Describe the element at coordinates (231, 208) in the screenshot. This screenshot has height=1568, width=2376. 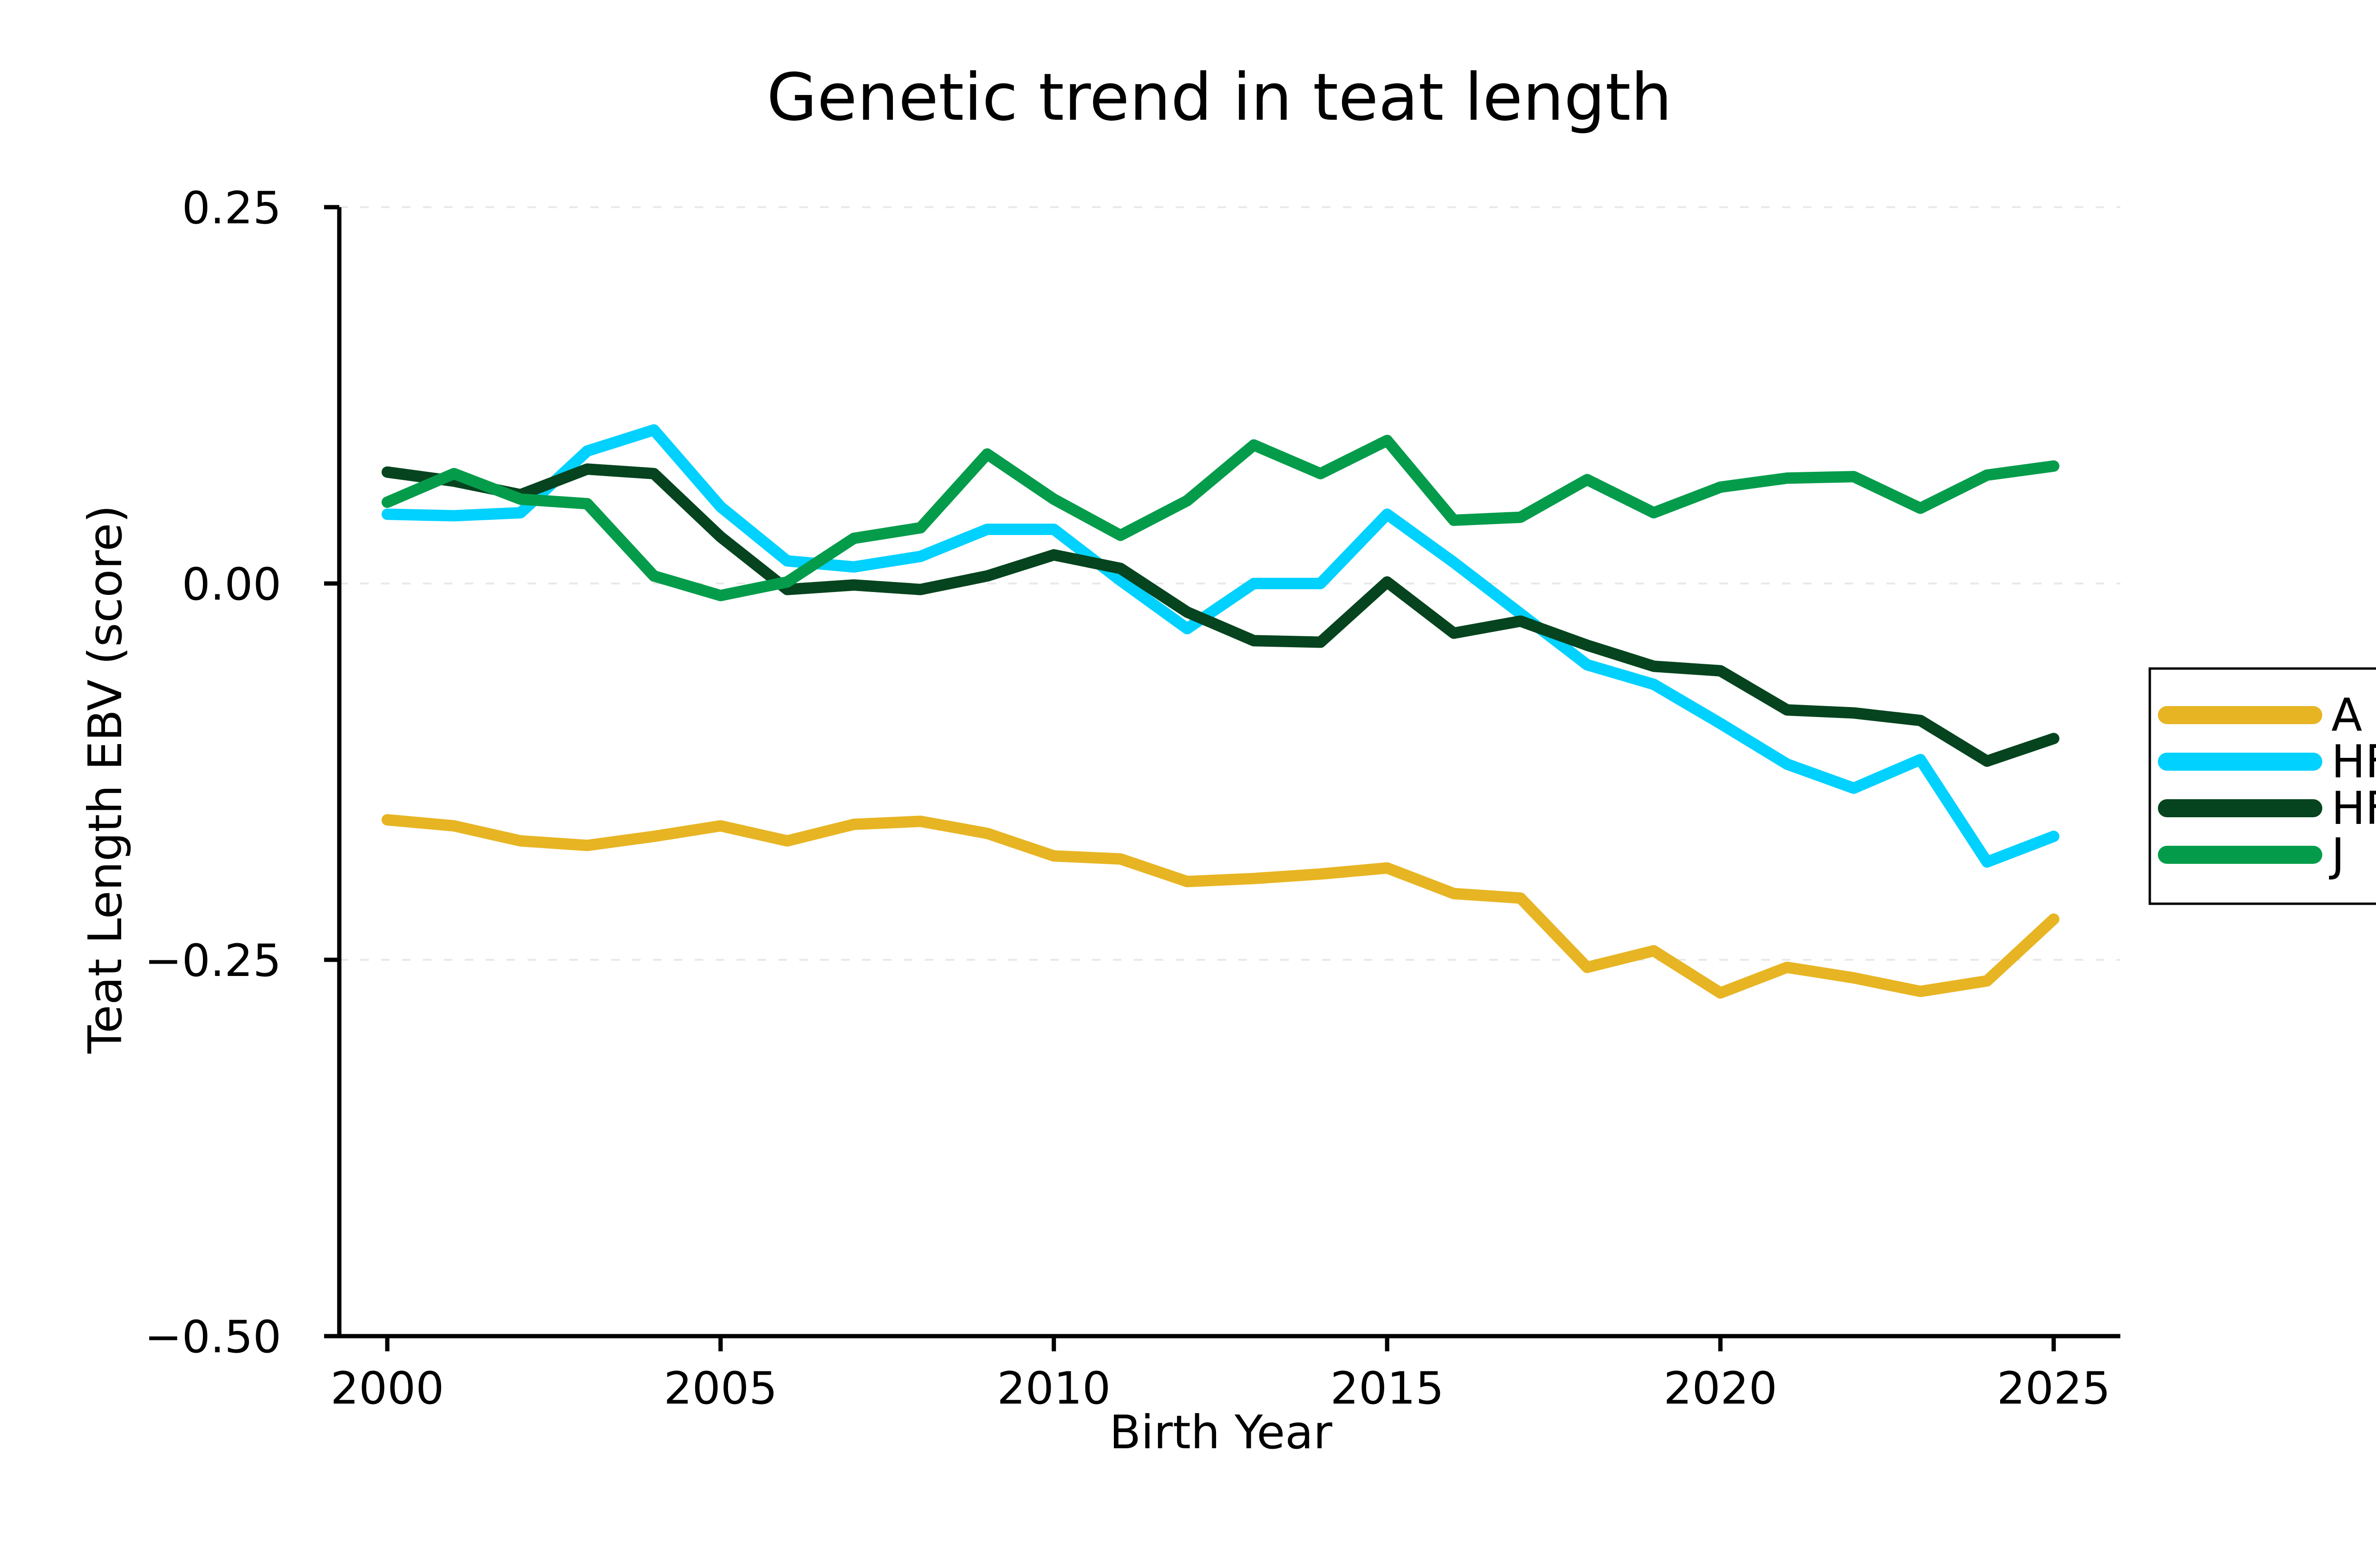
I see `y-tick-label: 0.25` at that location.